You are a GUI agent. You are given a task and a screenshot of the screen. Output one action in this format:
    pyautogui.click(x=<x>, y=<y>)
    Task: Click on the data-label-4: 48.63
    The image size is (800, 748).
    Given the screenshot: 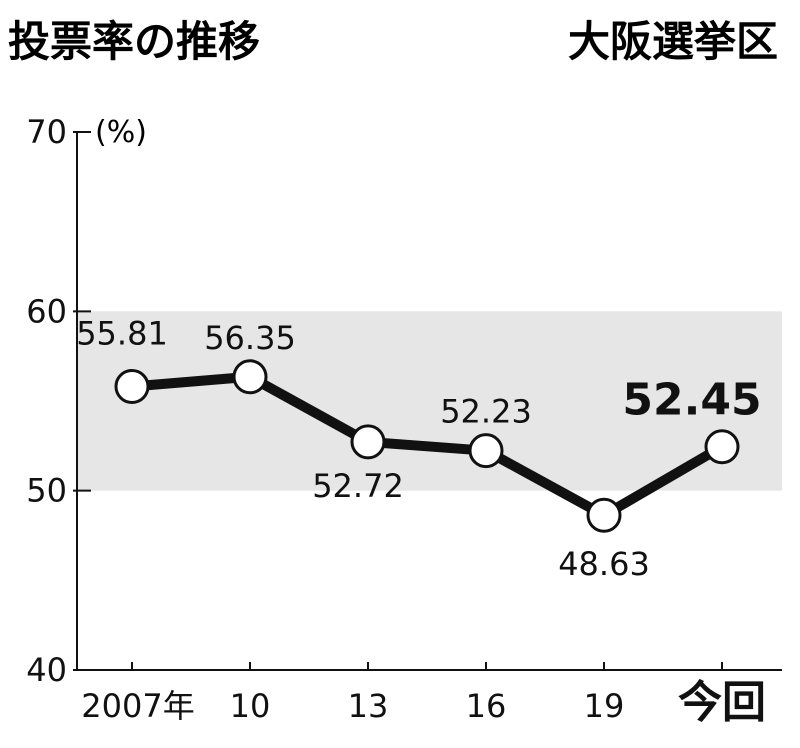 What is the action you would take?
    pyautogui.click(x=604, y=564)
    